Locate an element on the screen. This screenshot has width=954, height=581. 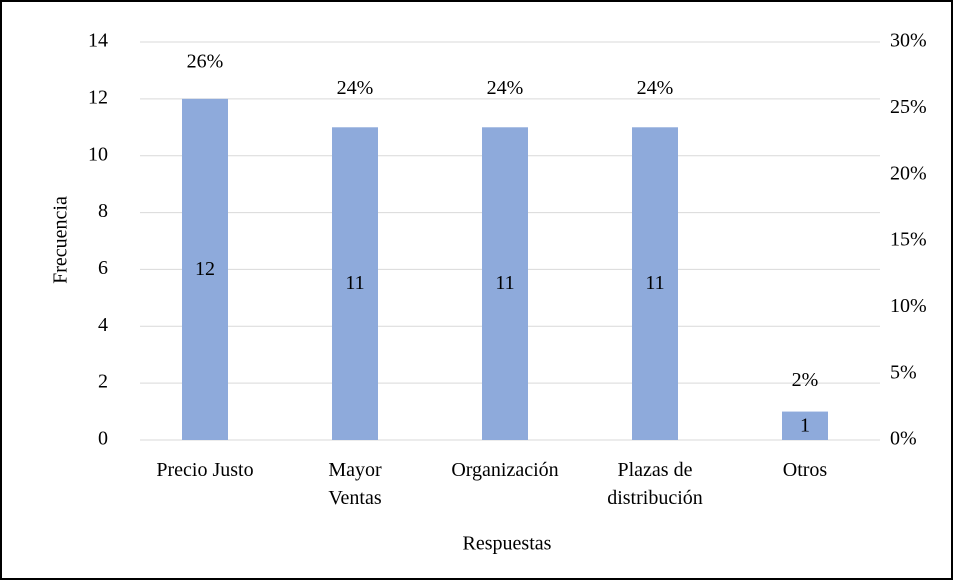
bar-value-label: 1 is located at coordinates (805, 425).